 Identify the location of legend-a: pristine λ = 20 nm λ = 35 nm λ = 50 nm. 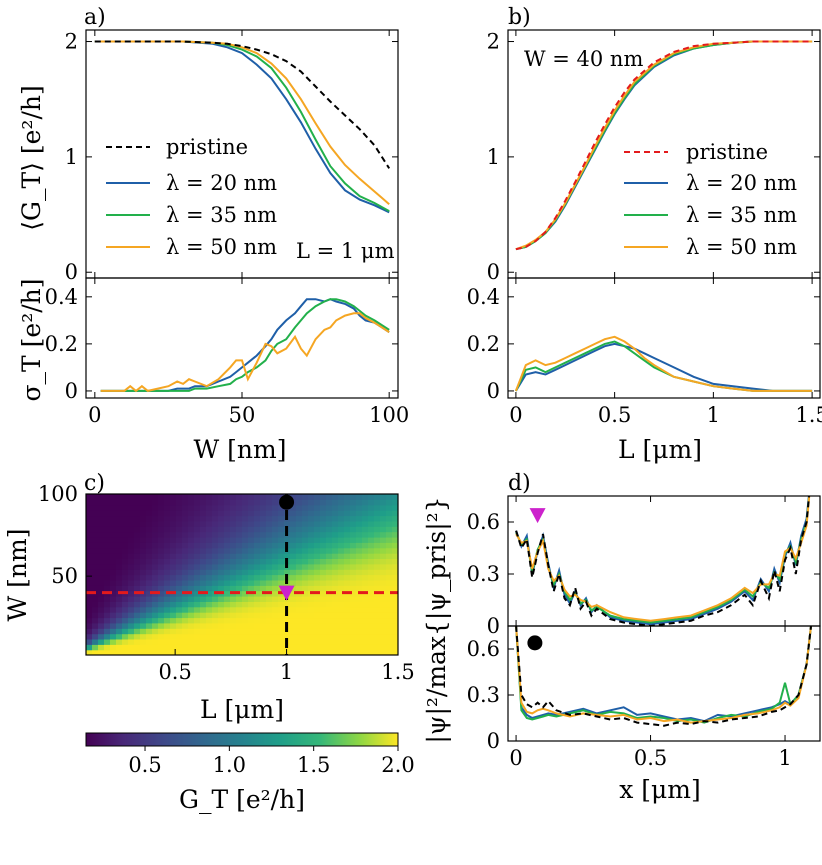
(191, 197).